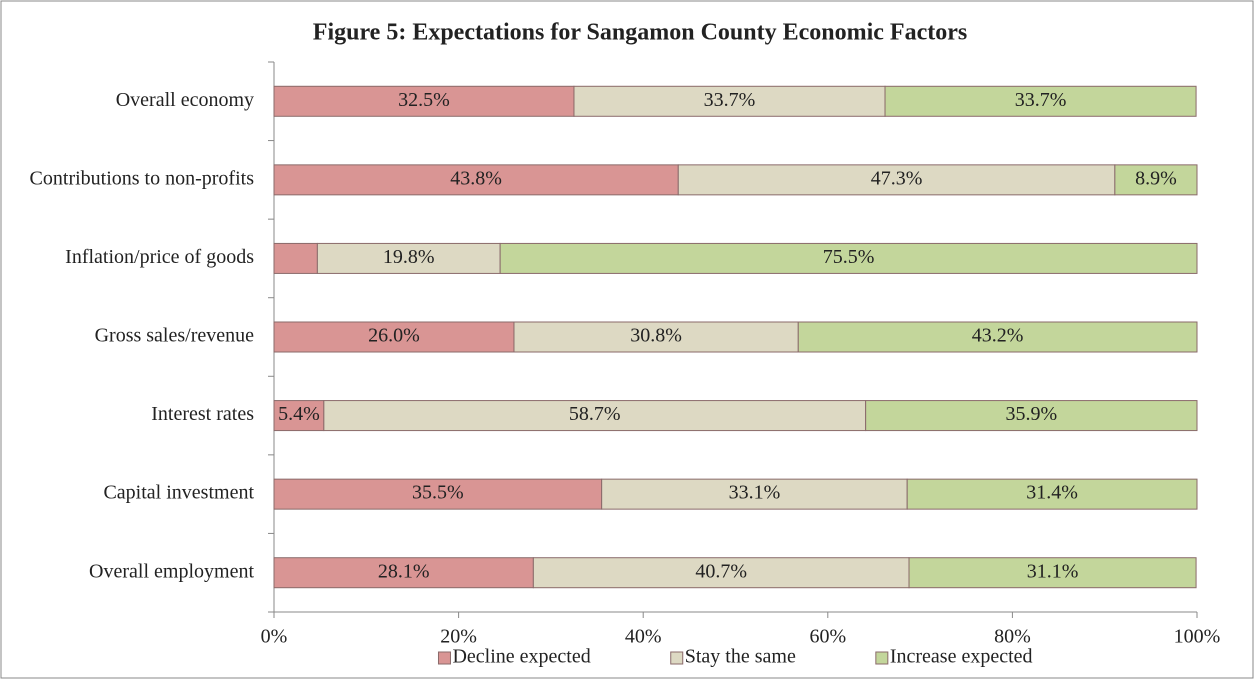 This screenshot has width=1254, height=679. What do you see at coordinates (178, 493) in the screenshot?
I see `category-label: Capital investment` at bounding box center [178, 493].